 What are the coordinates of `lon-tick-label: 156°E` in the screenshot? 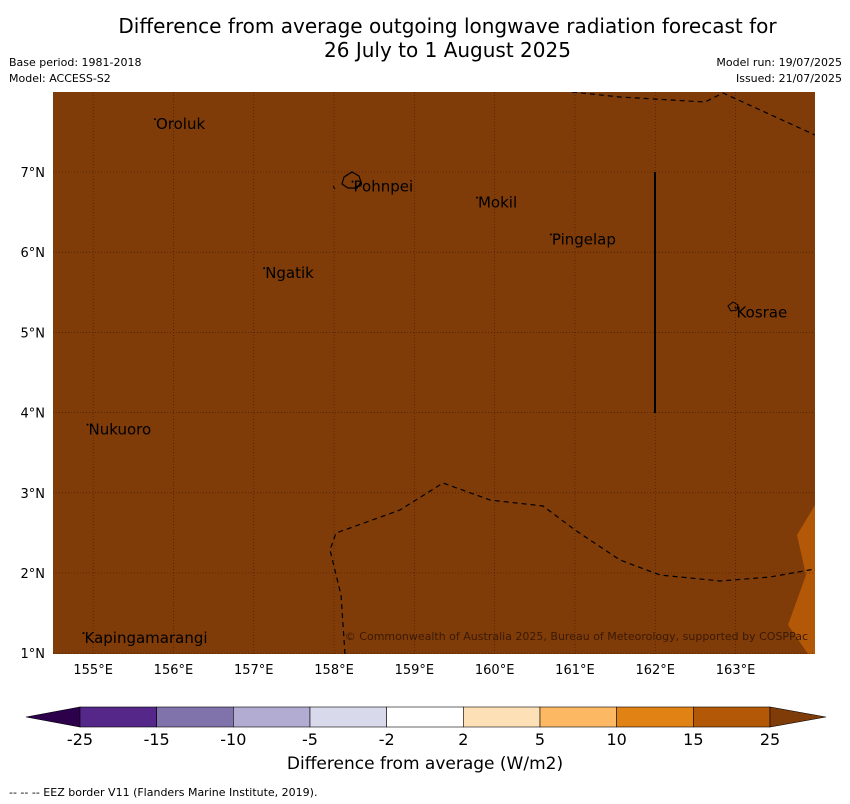 It's located at (174, 670).